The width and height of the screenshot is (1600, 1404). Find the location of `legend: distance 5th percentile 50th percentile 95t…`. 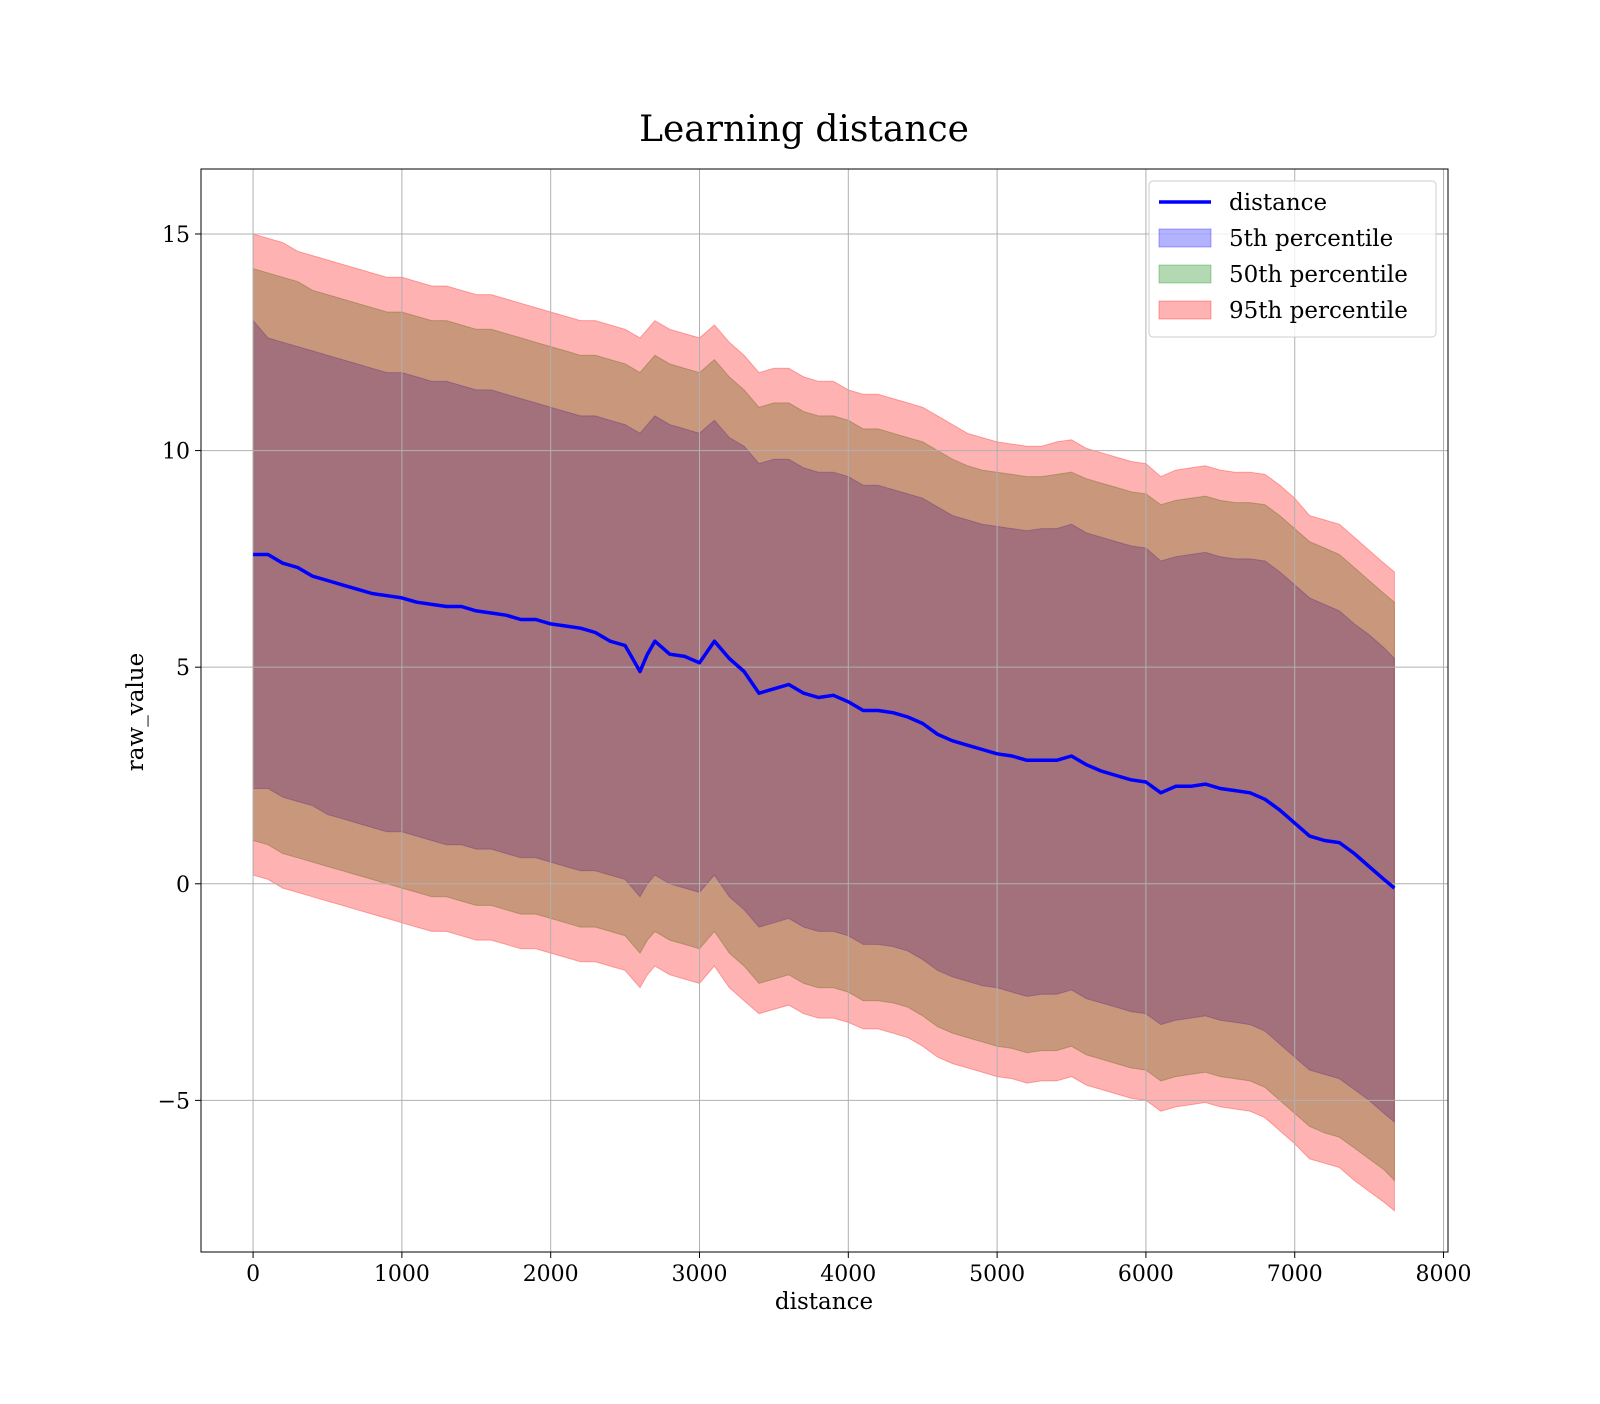

legend: distance 5th percentile 50th percentile 95t… is located at coordinates (1292, 259).